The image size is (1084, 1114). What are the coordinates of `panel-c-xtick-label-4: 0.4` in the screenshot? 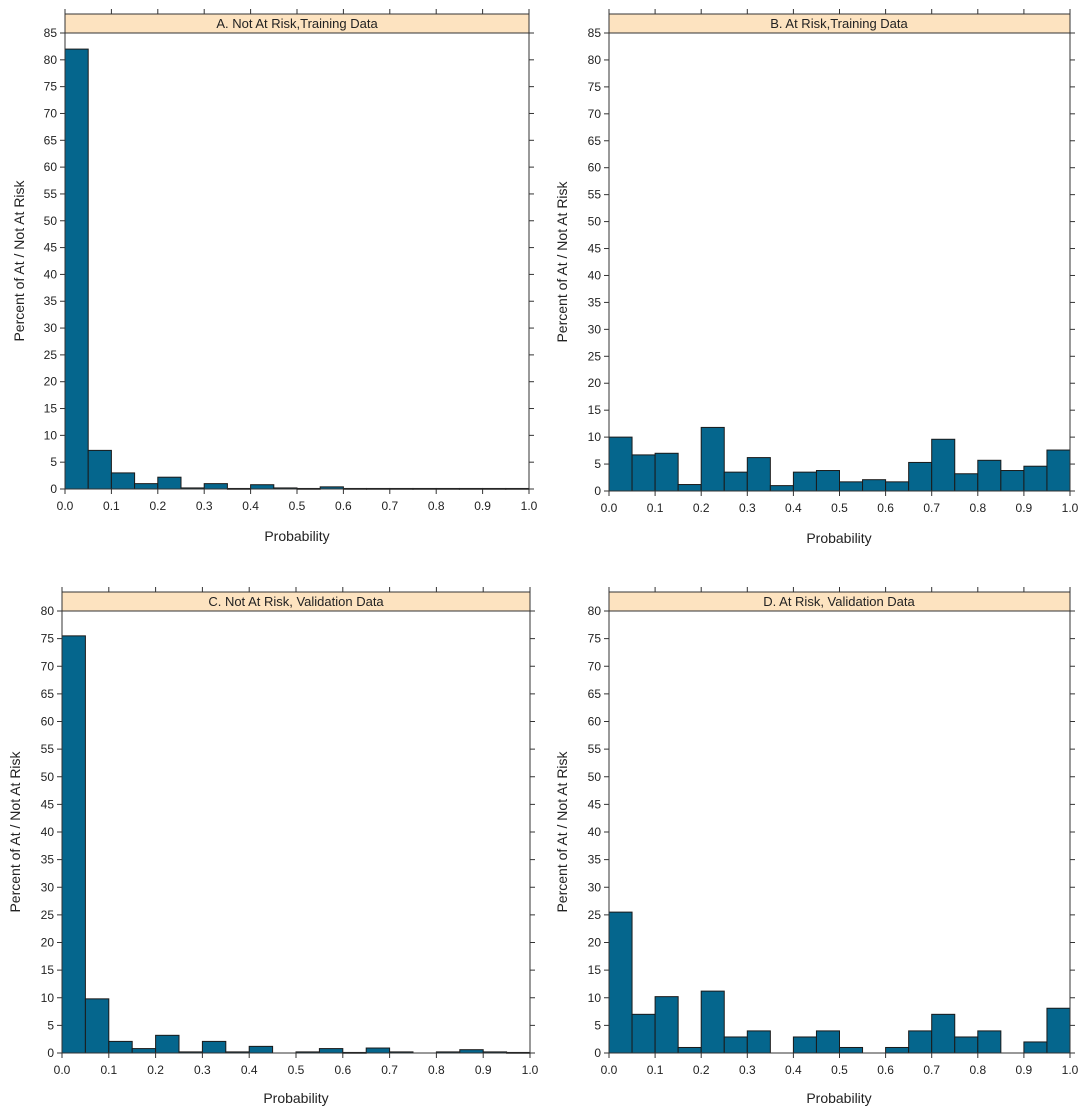 It's located at (249, 1070).